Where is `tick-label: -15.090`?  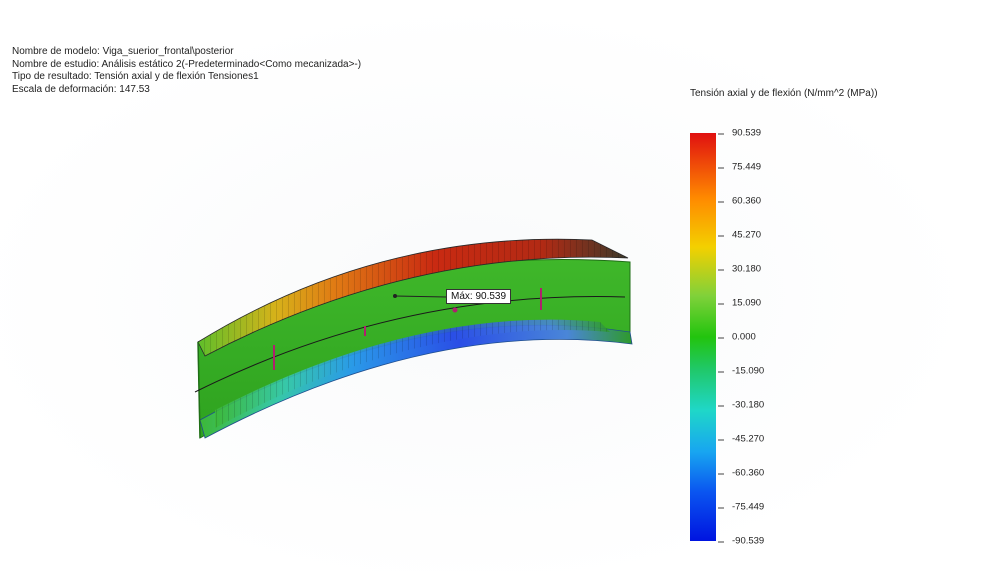
tick-label: -15.090 is located at coordinates (741, 371).